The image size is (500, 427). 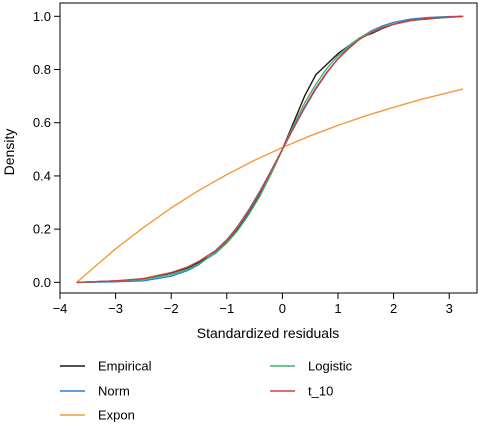 I want to click on legend: Empirical Norm Expon Logistic t_10, so click(x=206, y=391).